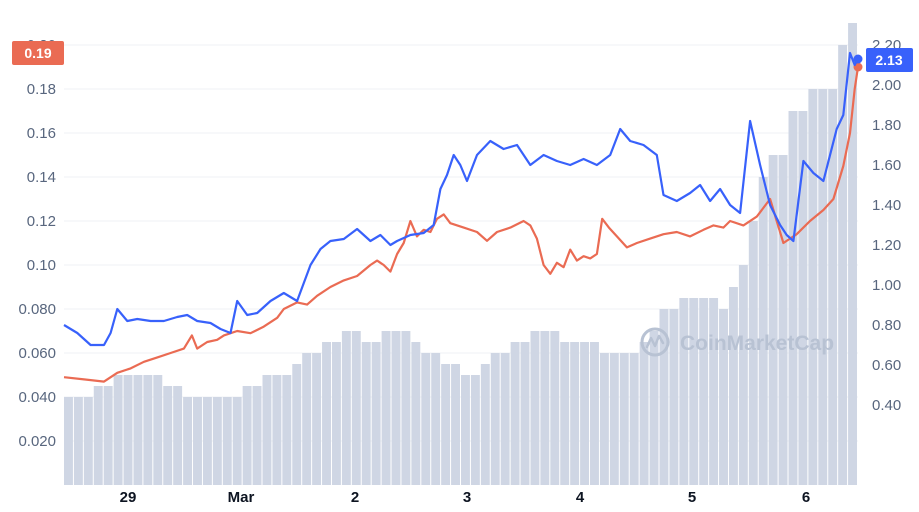  What do you see at coordinates (655, 342) in the screenshot?
I see `coinmarketcap-logo-icon` at bounding box center [655, 342].